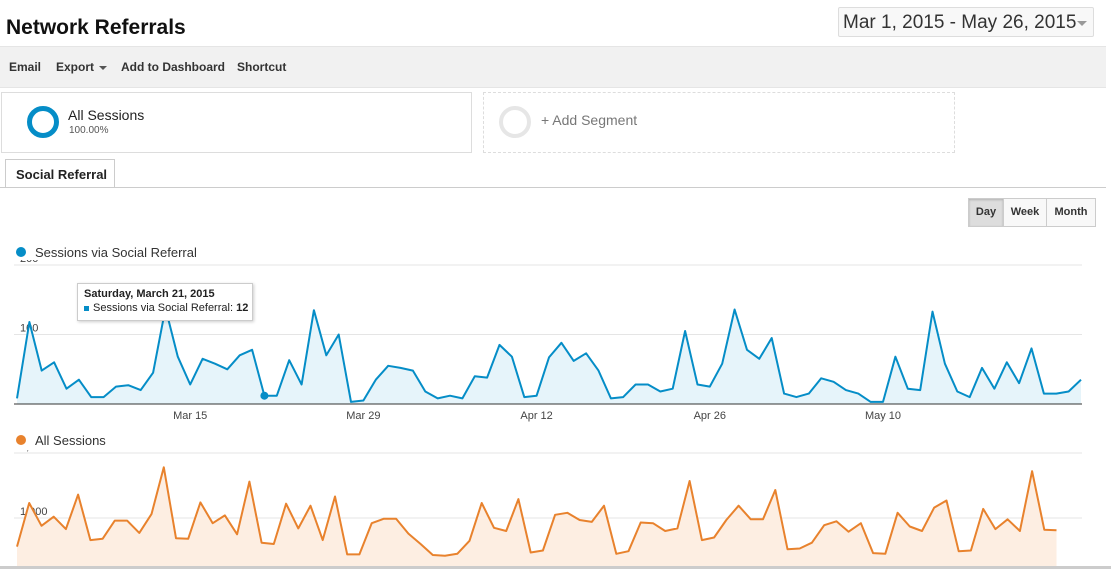 The height and width of the screenshot is (569, 1111). What do you see at coordinates (553, 187) in the screenshot?
I see `tab-divider` at bounding box center [553, 187].